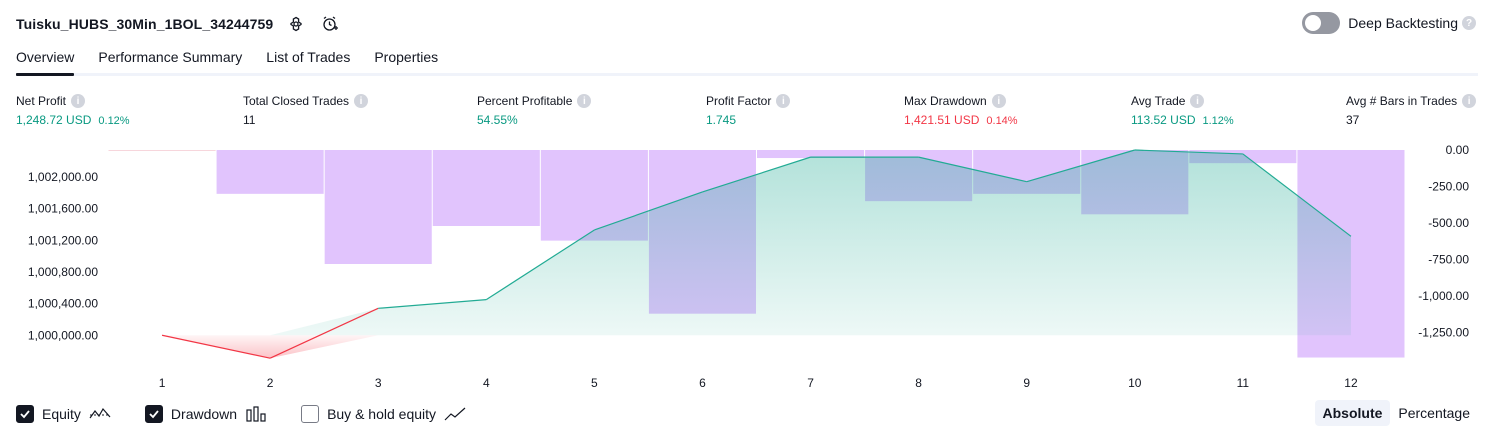 Image resolution: width=1494 pixels, height=438 pixels. Describe the element at coordinates (756, 347) in the screenshot. I see `equity-area-negative` at that location.